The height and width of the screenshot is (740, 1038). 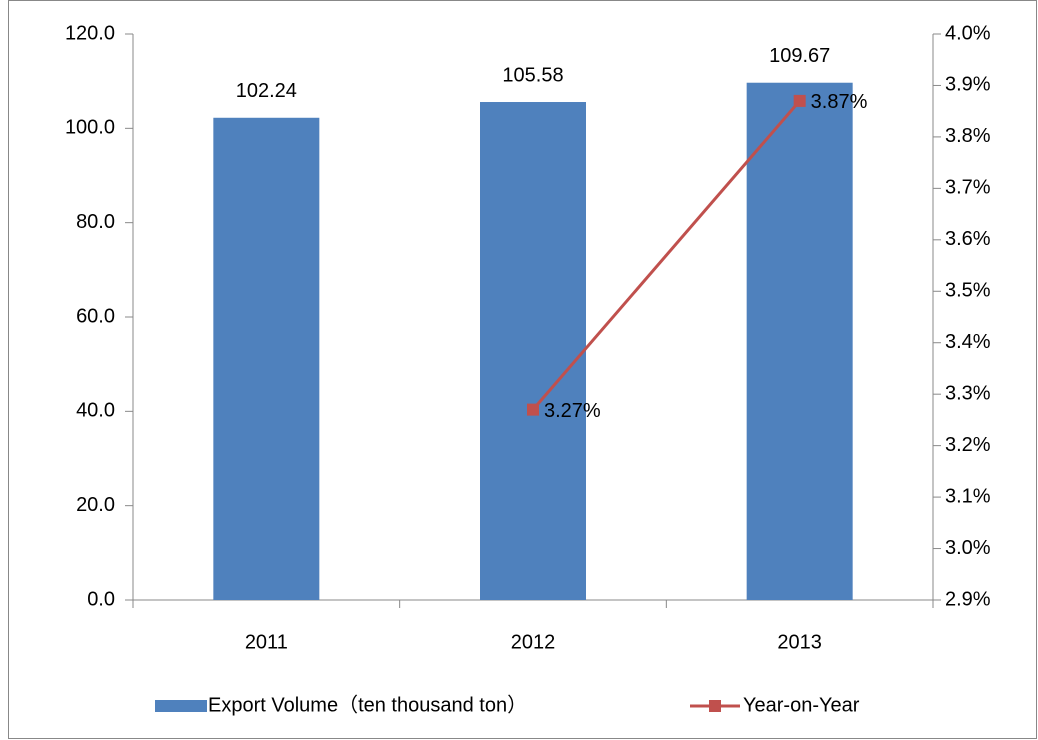 What do you see at coordinates (666, 255) in the screenshot?
I see `line` at bounding box center [666, 255].